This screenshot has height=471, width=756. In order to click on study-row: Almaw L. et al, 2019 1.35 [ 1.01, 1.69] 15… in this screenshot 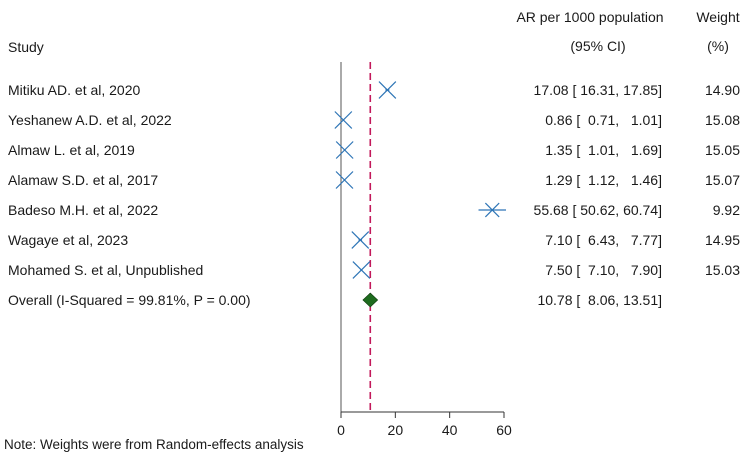, I will do `click(374, 150)`.